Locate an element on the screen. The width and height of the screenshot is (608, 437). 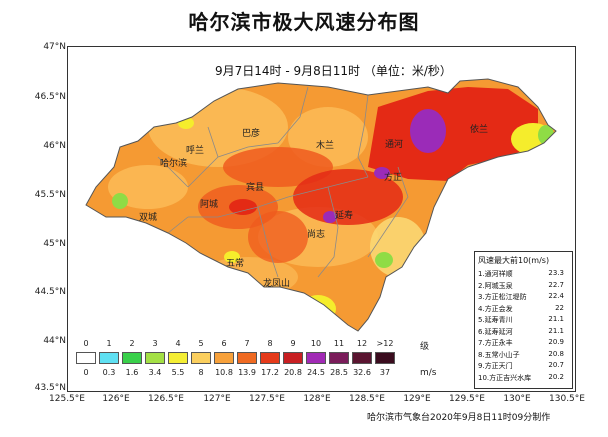
lon-label: 128°E is located at coordinates (317, 399).